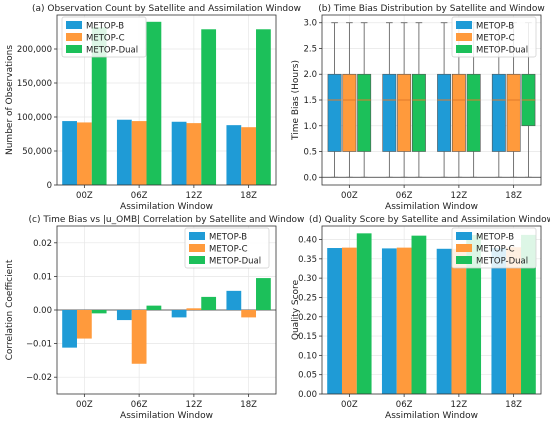  Describe the element at coordinates (42, 244) in the screenshot. I see `y-tick-label: 0.02` at that location.